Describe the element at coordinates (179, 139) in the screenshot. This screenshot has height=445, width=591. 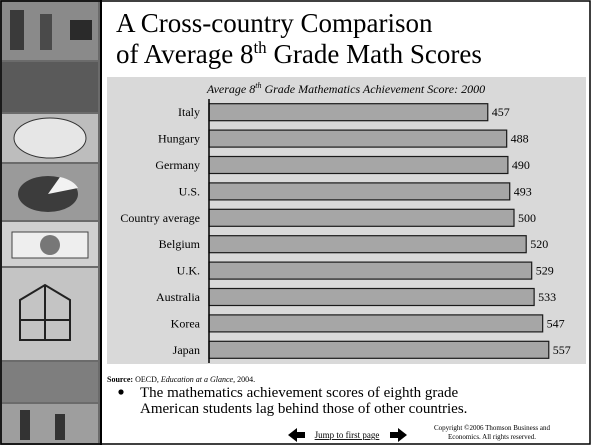
I see `category-label: Hungary` at that location.